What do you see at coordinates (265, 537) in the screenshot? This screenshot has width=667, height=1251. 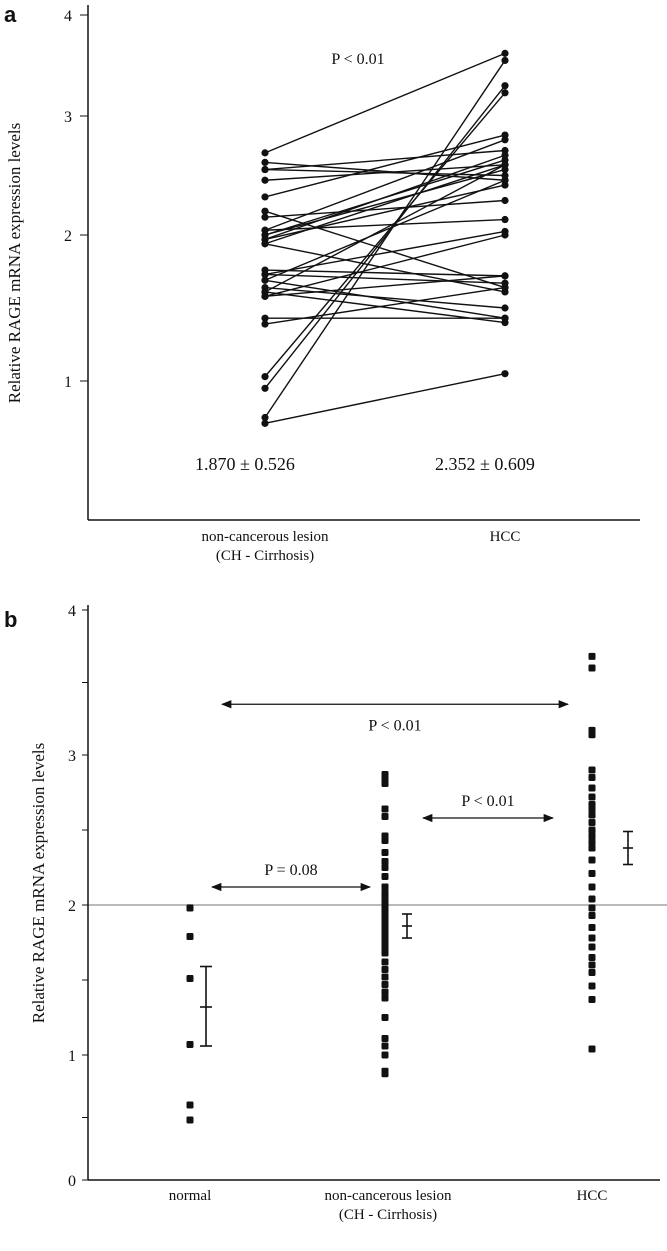 I see `x-tick-label-a: non-cancerous lesion` at bounding box center [265, 537].